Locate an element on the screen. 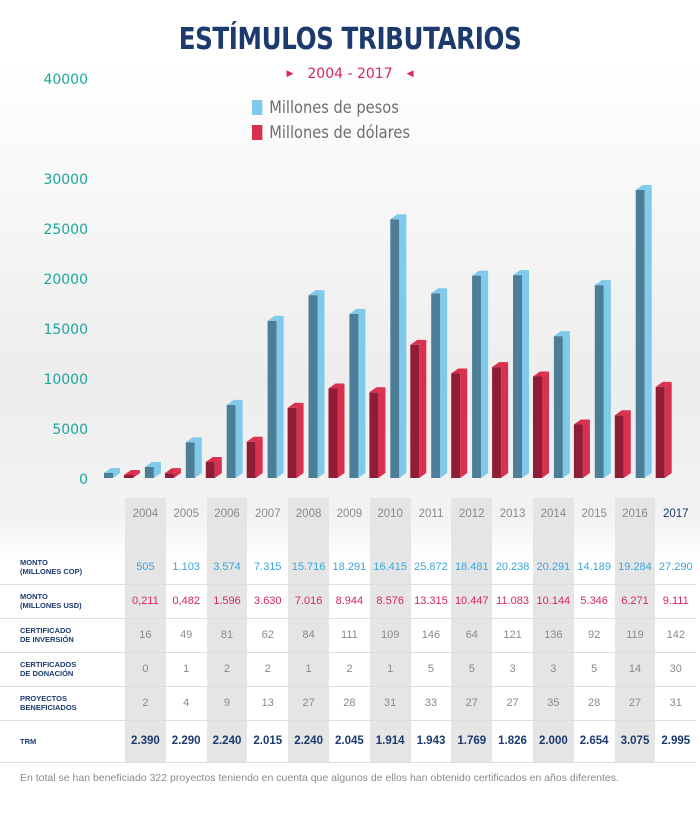 Image resolution: width=700 pixels, height=818 pixels. table-cell: 9.111 is located at coordinates (676, 601).